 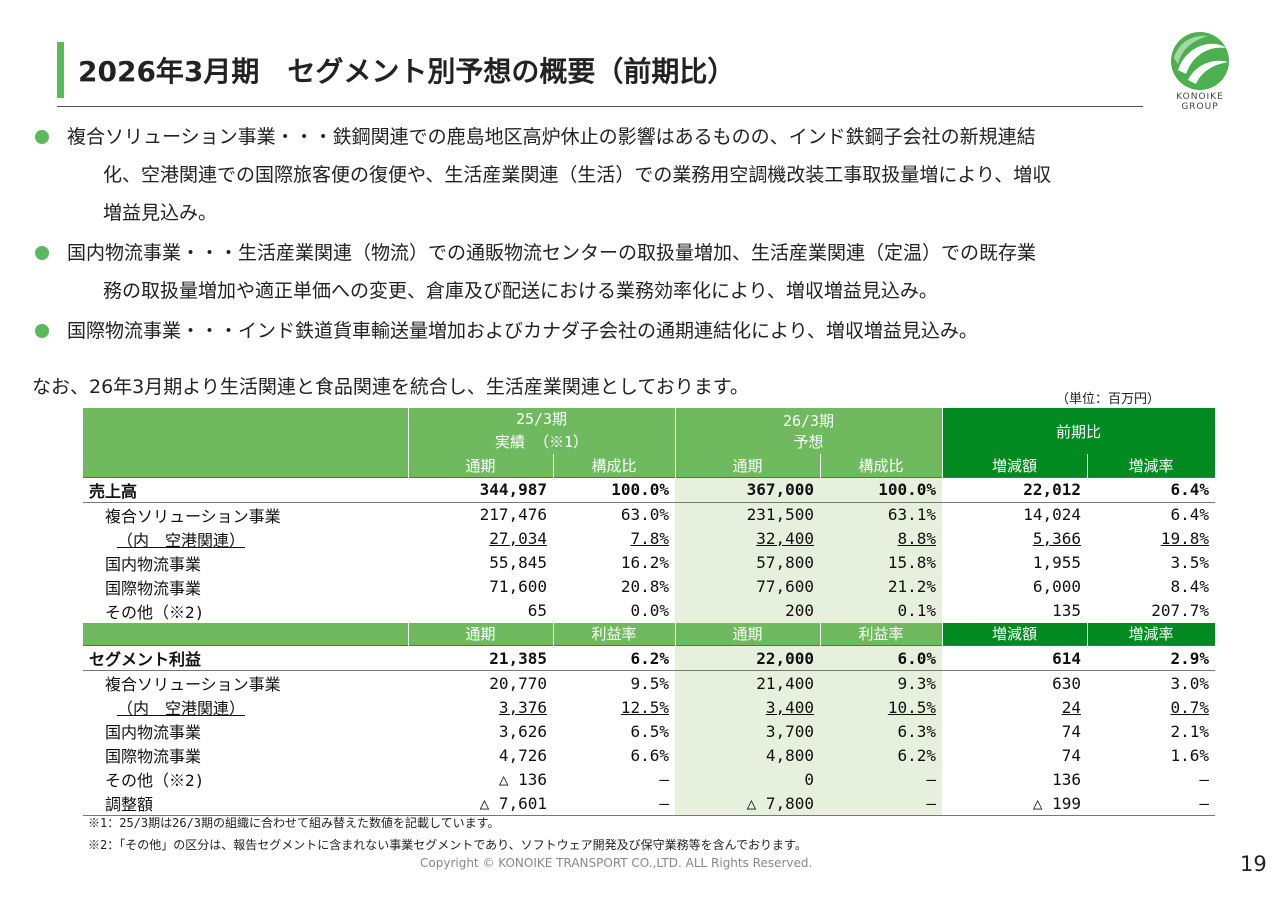 I want to click on row-label: セグメント利益, so click(x=245, y=658).